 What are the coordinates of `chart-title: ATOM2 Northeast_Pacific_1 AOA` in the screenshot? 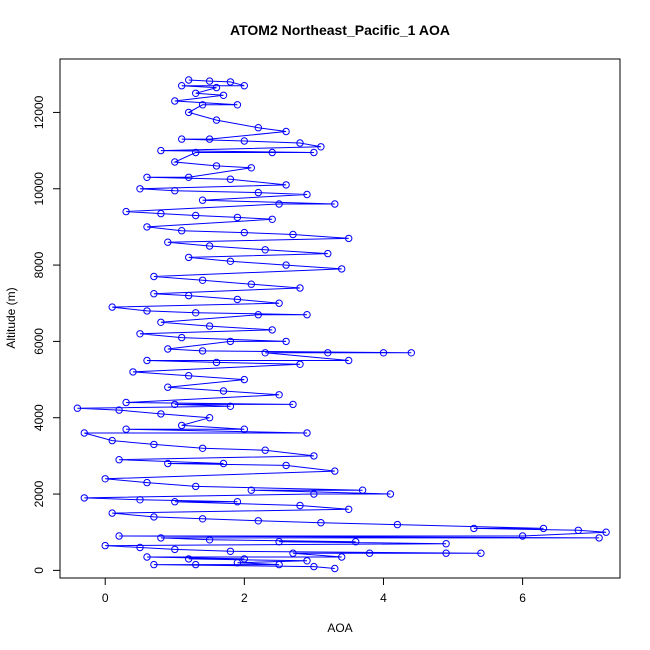 It's located at (340, 30).